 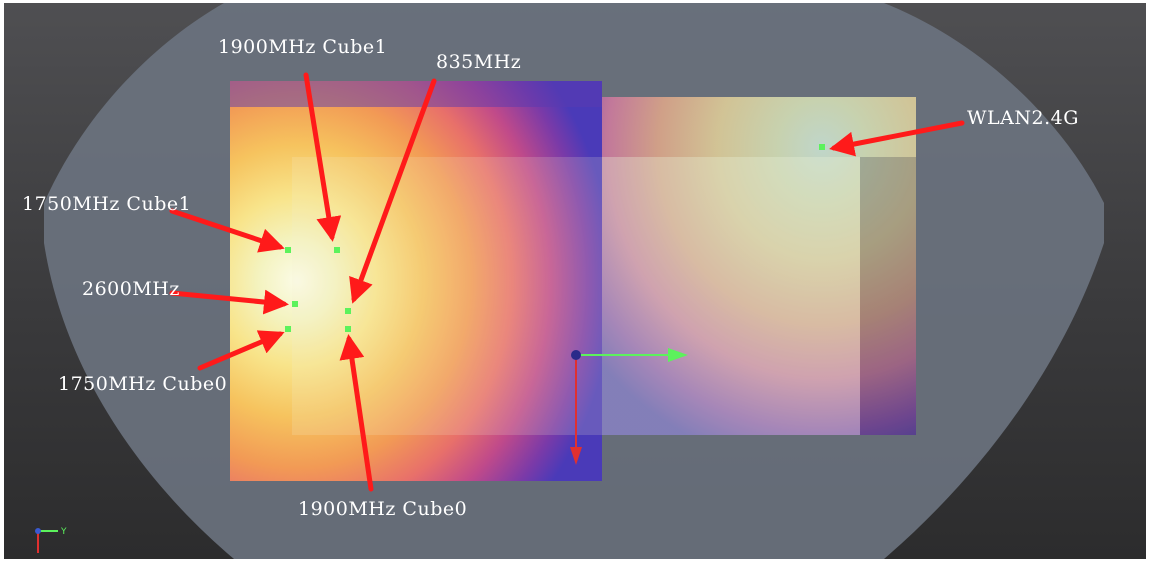 What do you see at coordinates (63, 532) in the screenshot?
I see `axis-triad-y-label: Y` at bounding box center [63, 532].